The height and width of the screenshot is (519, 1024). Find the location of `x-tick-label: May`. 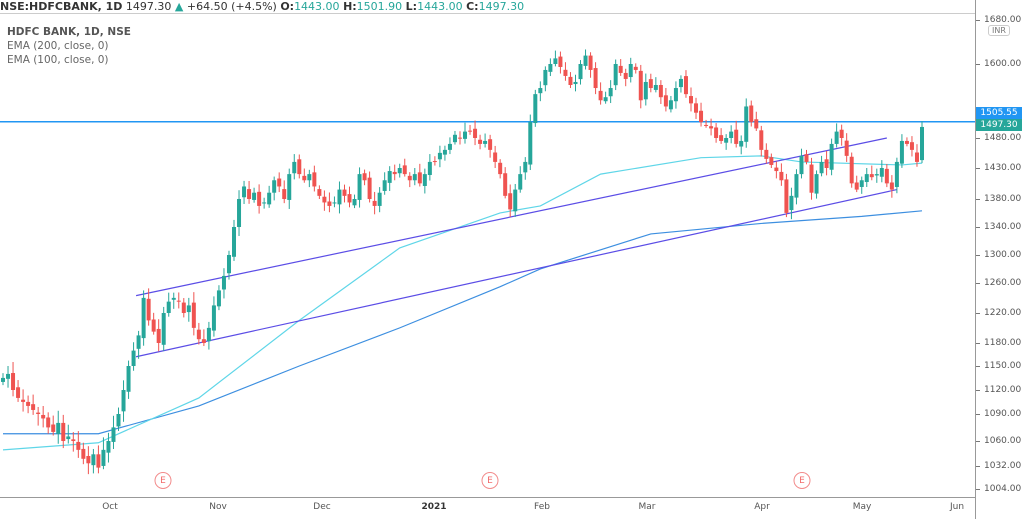

x-tick-label: May is located at coordinates (862, 507).